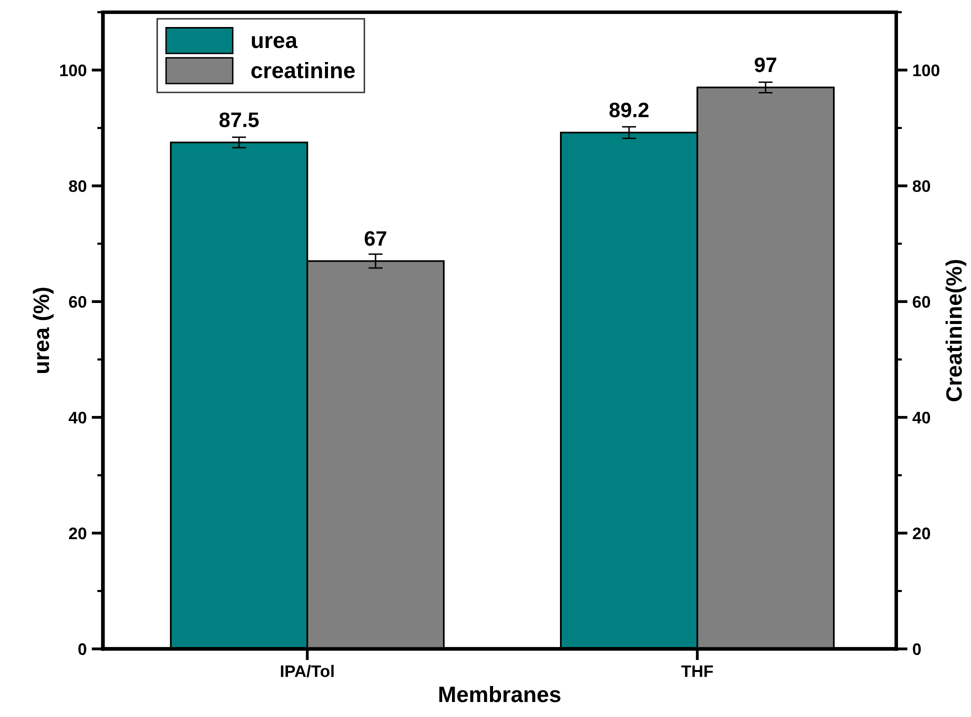  I want to click on y-tick-label: 0, so click(82, 649).